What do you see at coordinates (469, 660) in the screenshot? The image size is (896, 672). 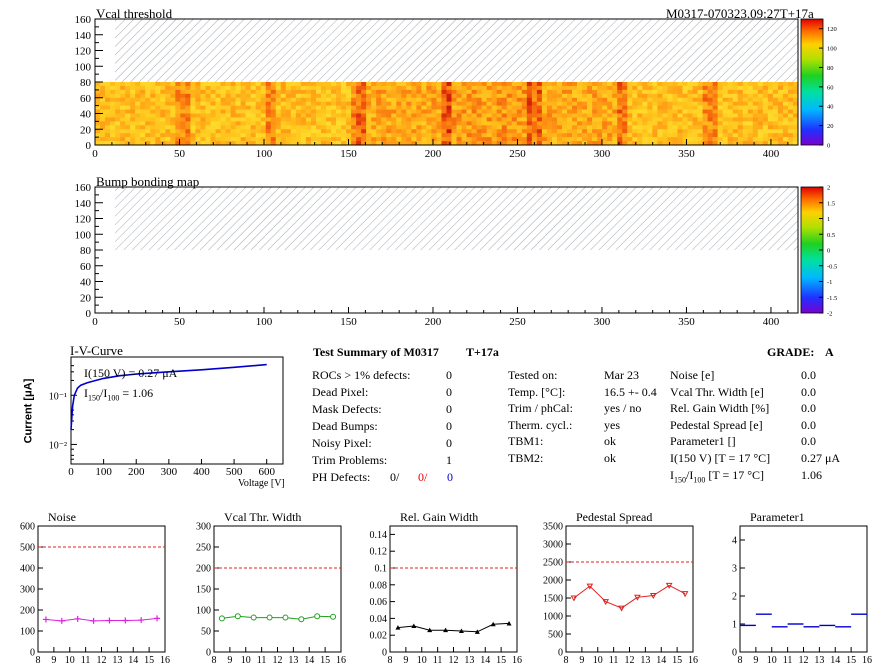 I see `x-tick-label: 13` at bounding box center [469, 660].